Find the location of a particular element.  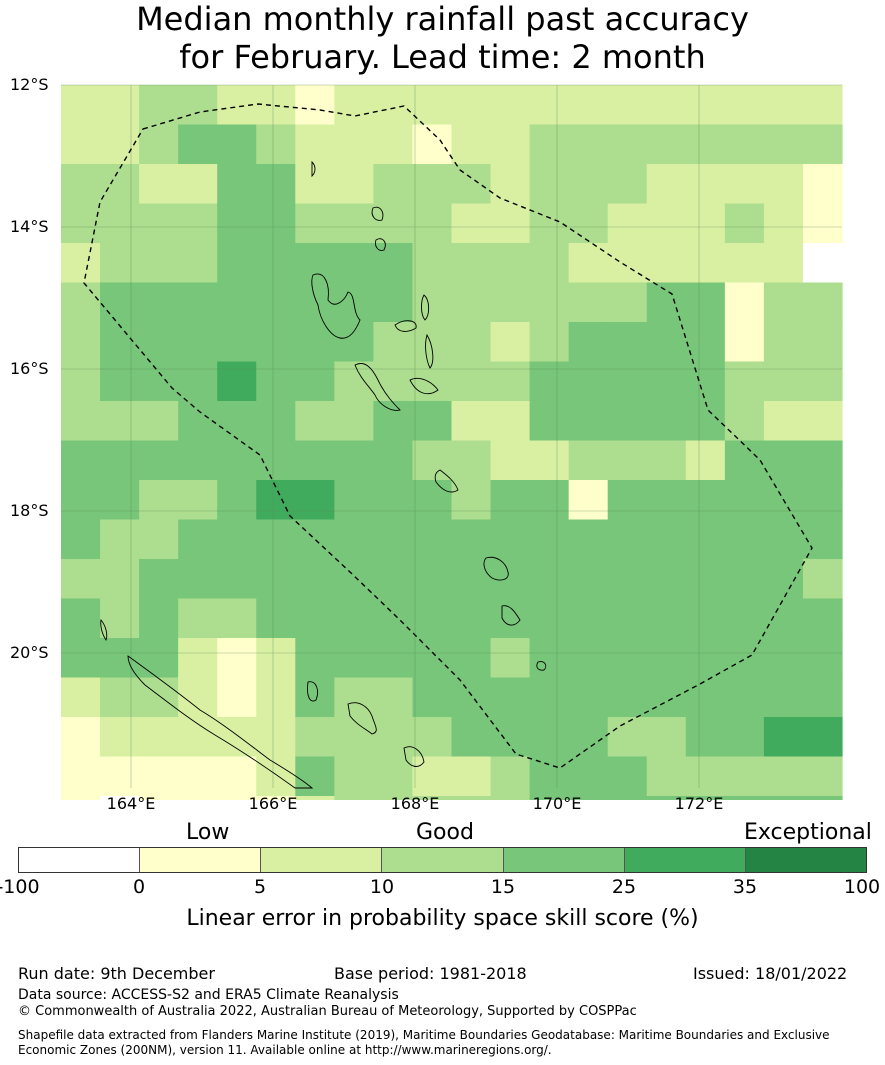

tick-label: 10 is located at coordinates (382, 887).